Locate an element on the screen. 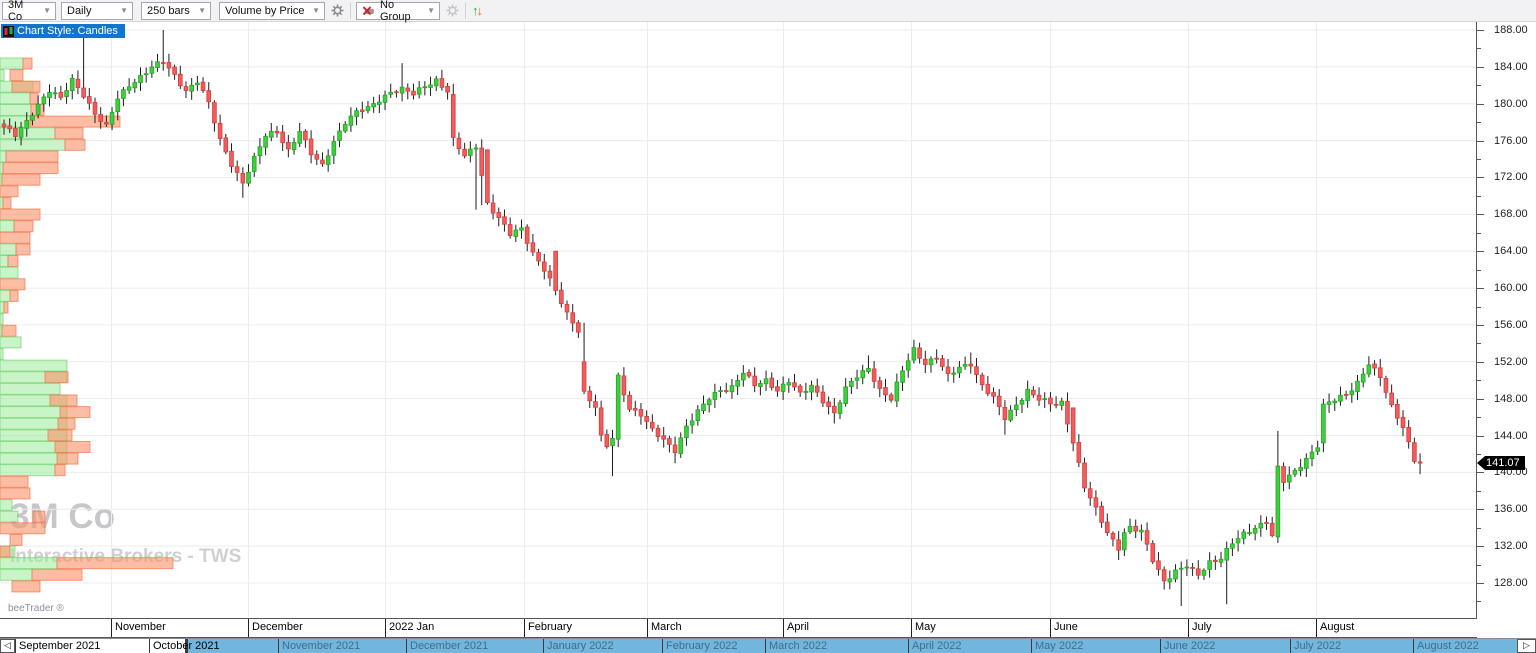 The height and width of the screenshot is (653, 1536). price-tick-label: 188.00 is located at coordinates (1511, 30).